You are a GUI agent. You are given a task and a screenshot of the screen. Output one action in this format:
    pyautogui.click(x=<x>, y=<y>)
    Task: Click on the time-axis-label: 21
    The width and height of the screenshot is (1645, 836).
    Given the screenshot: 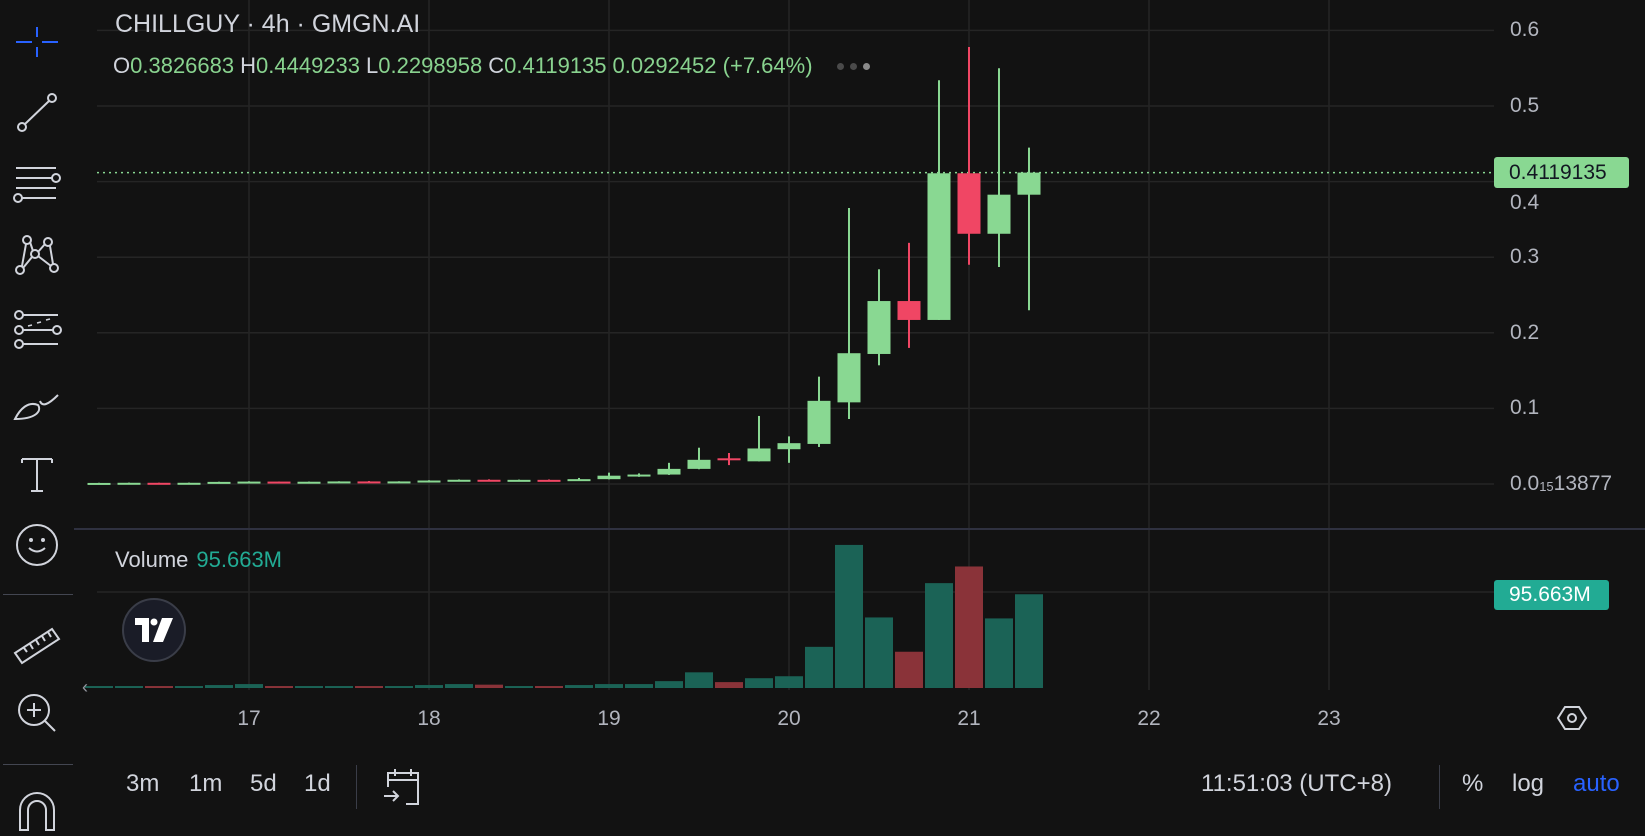 What is the action you would take?
    pyautogui.click(x=969, y=718)
    